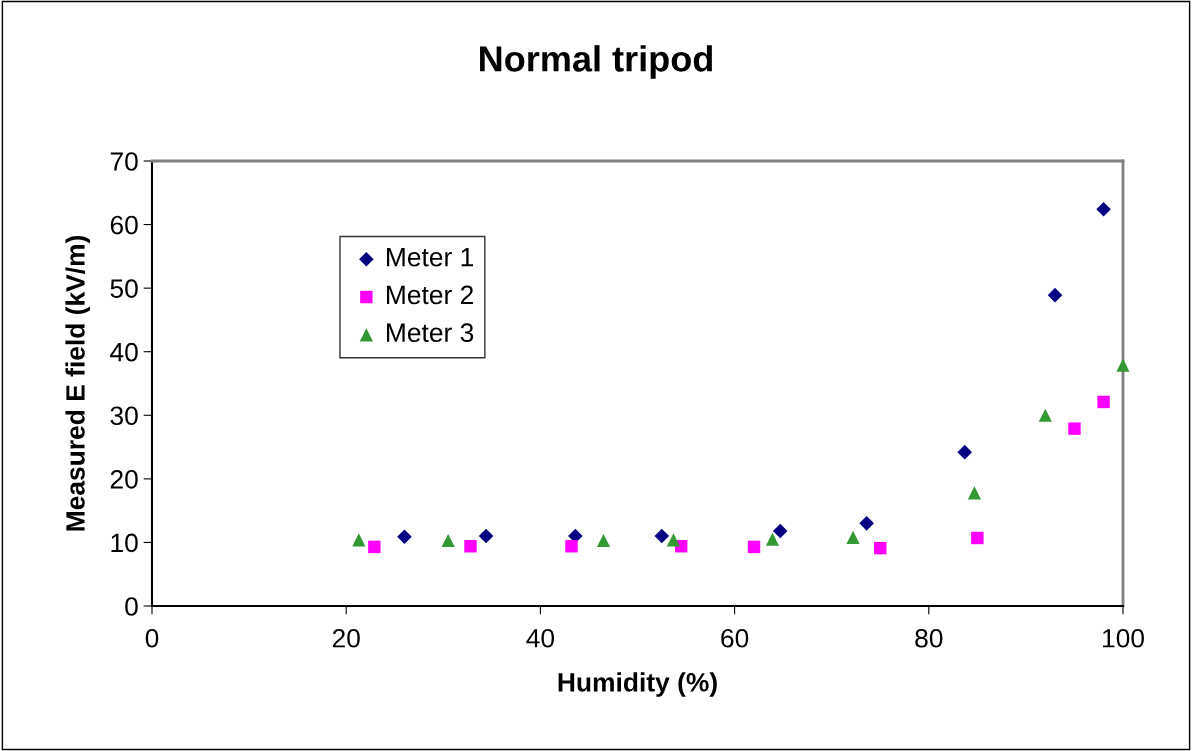 The height and width of the screenshot is (751, 1192). Describe the element at coordinates (152, 638) in the screenshot. I see `x-tick-label: 0` at that location.